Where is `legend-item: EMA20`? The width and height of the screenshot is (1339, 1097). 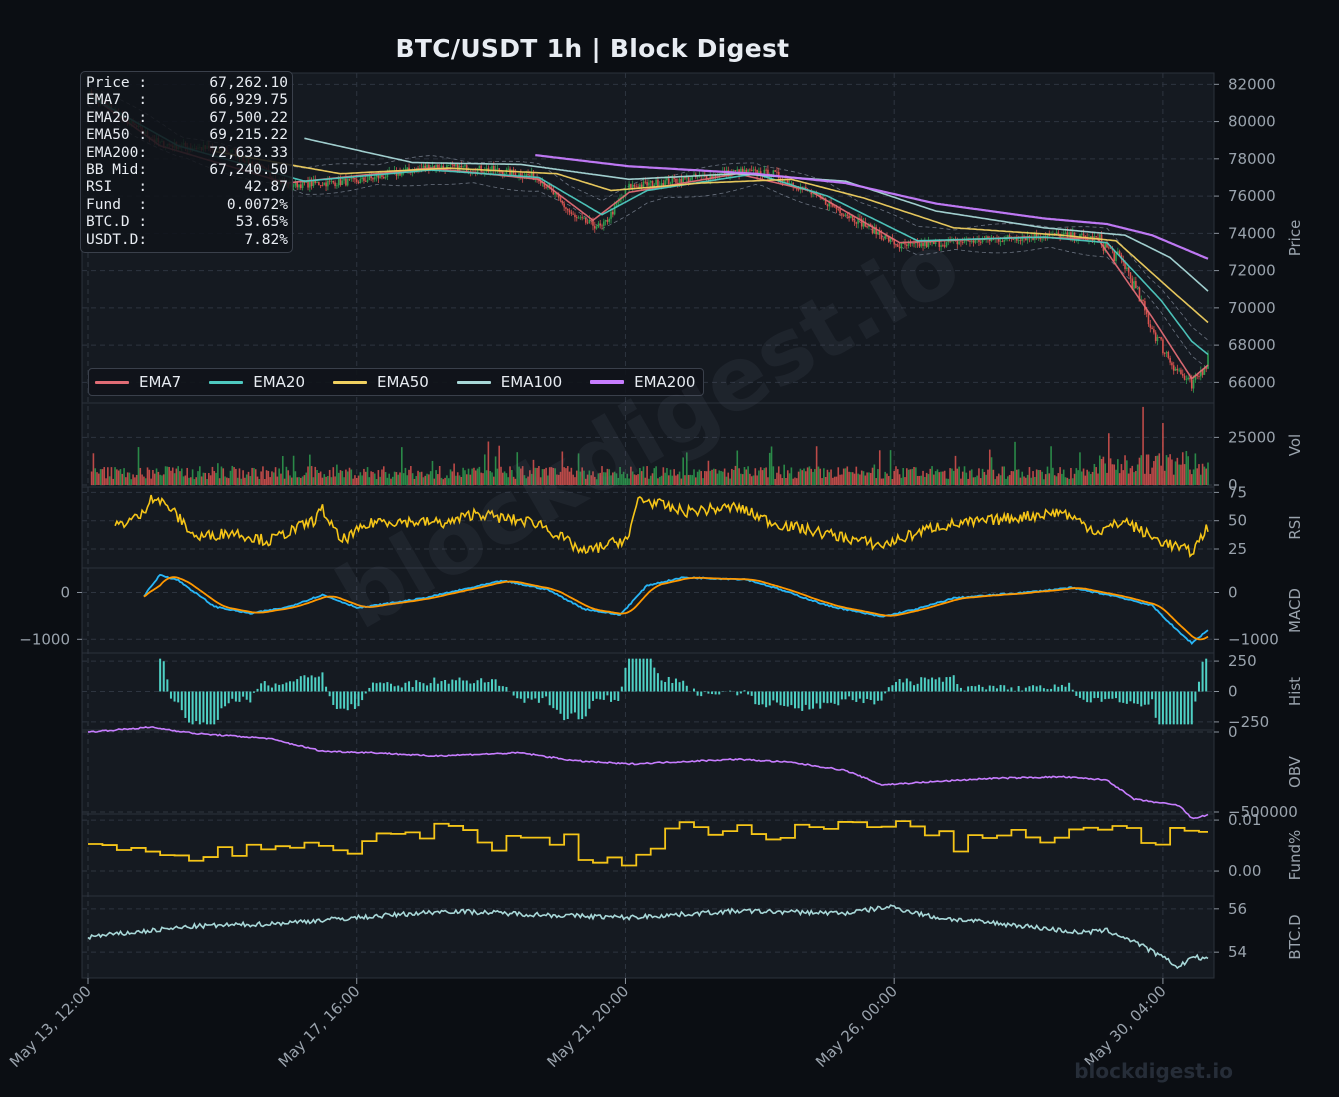
legend-item: EMA20 is located at coordinates (257, 382).